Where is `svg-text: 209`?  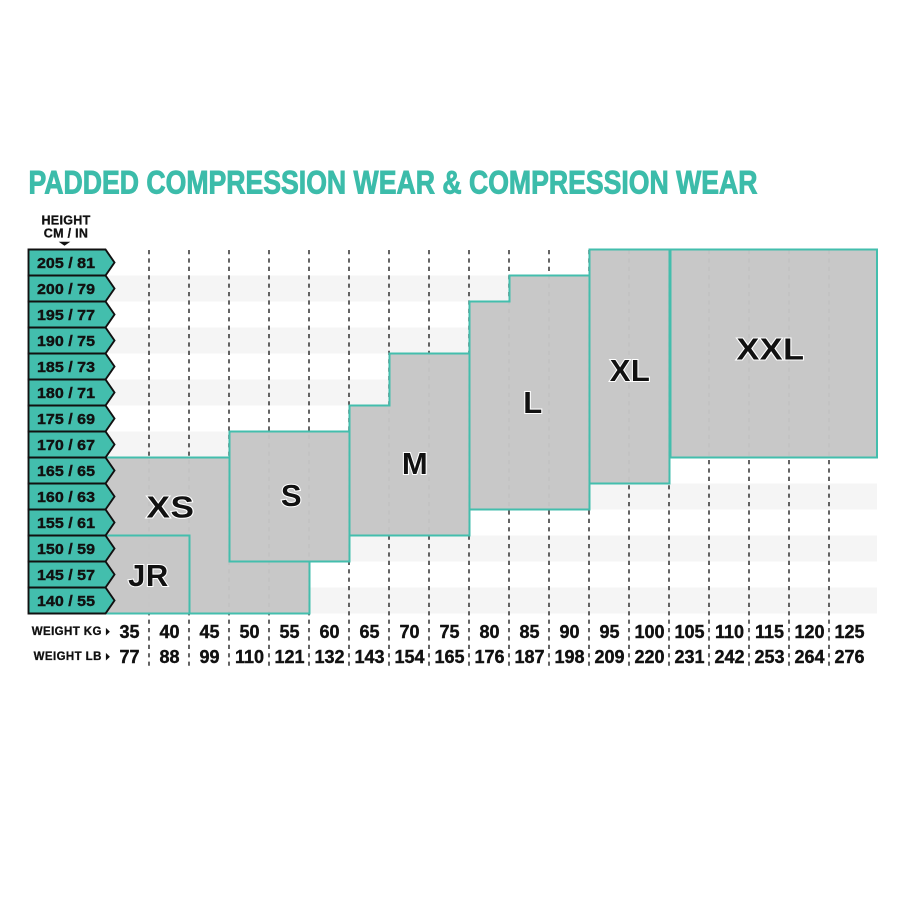
svg-text: 209 is located at coordinates (609, 657).